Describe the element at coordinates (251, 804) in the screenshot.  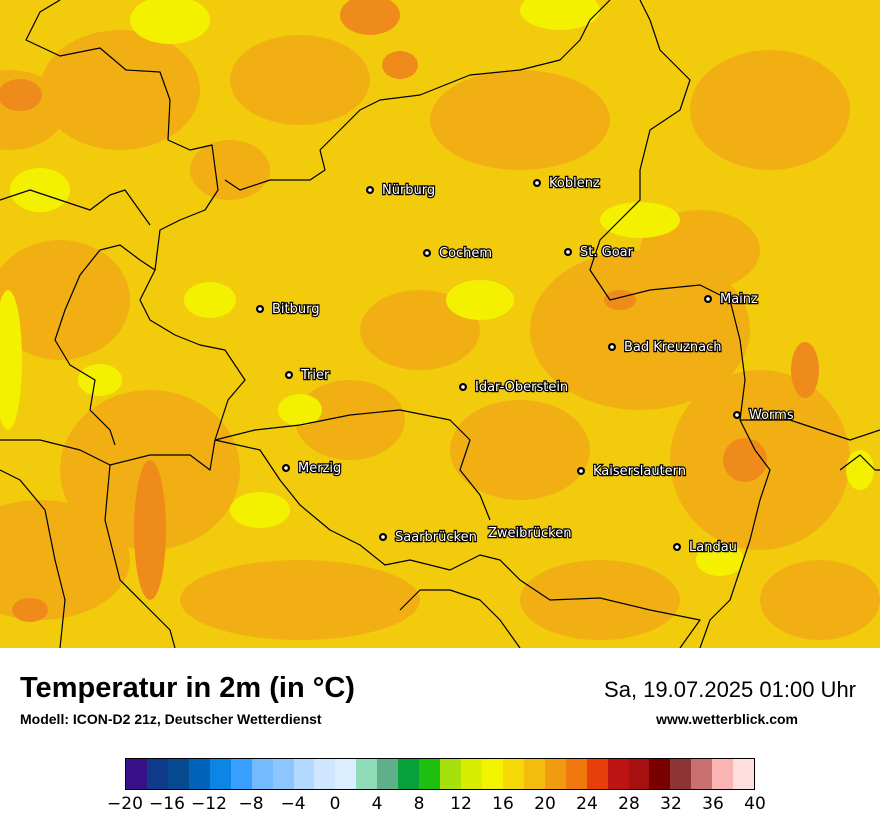
I see `color-scale-tick: −8` at that location.